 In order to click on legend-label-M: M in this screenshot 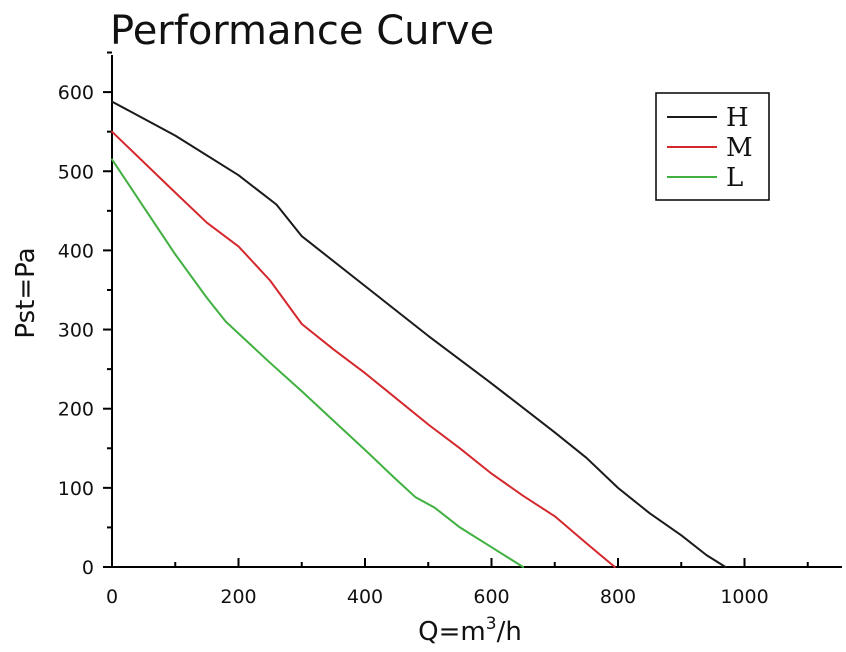, I will do `click(739, 148)`.